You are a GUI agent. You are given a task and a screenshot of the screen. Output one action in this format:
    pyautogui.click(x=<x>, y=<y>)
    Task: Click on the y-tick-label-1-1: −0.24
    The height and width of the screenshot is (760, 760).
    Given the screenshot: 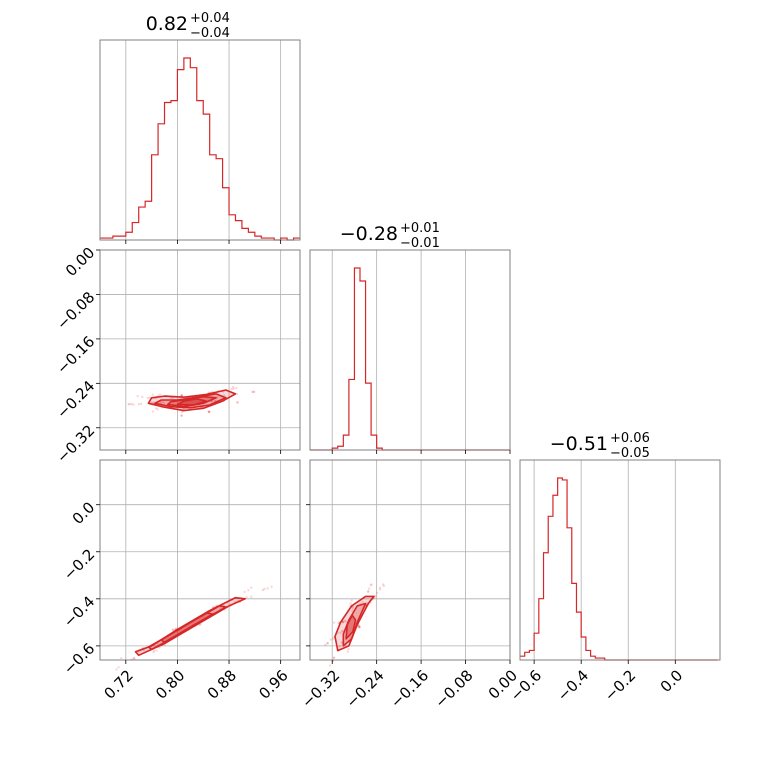 What is the action you would take?
    pyautogui.click(x=75, y=399)
    